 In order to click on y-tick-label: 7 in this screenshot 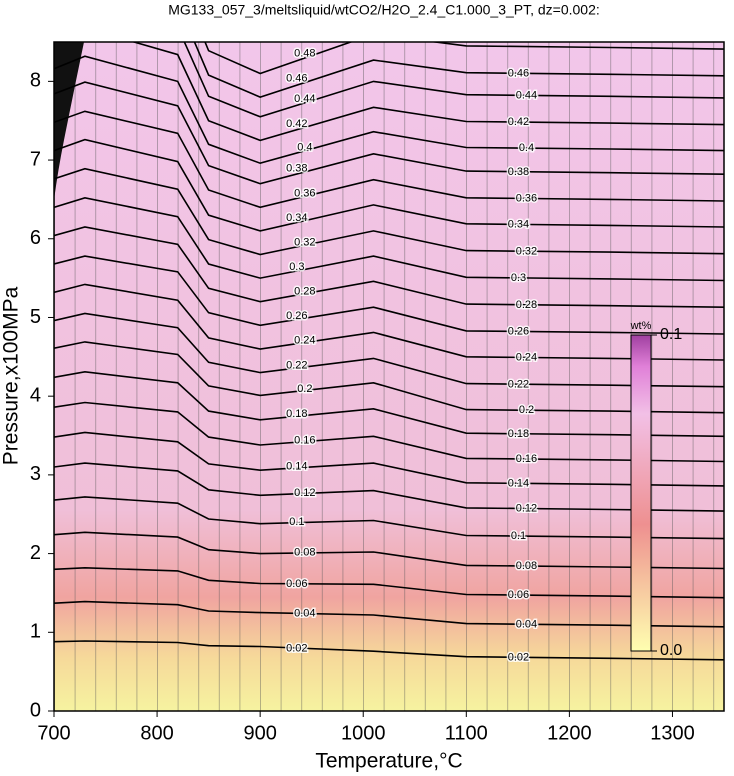, I will do `click(35, 159)`.